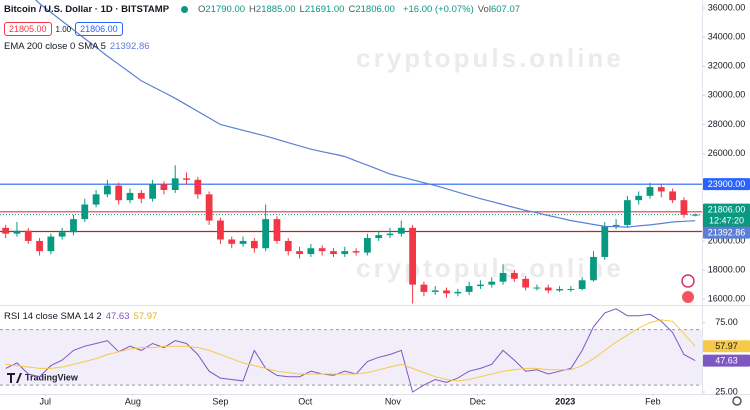 This screenshot has height=410, width=750. Describe the element at coordinates (727, 7) in the screenshot. I see `y-tick-label: 36000.00` at that location.